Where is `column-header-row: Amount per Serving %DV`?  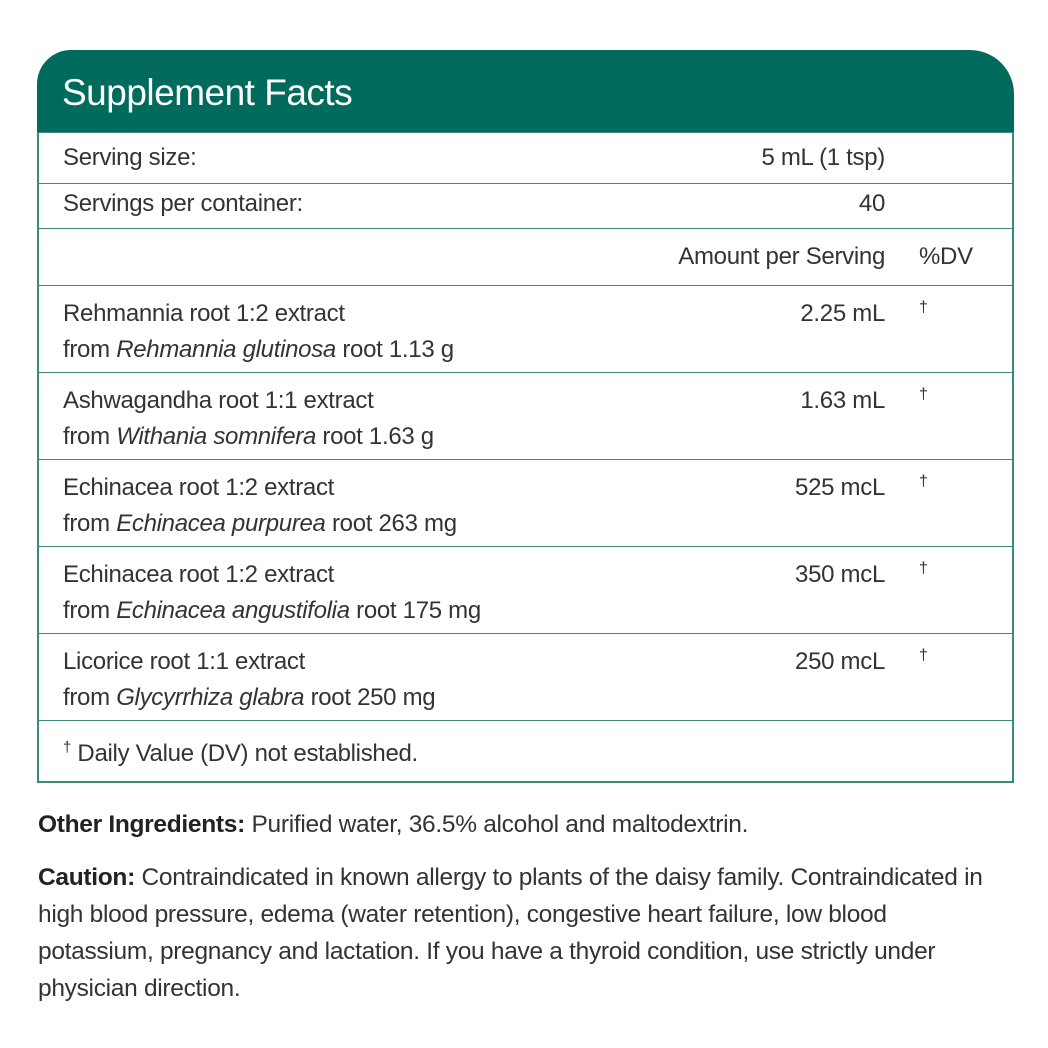
column-header-row: Amount per Serving %DV is located at coordinates (525, 257).